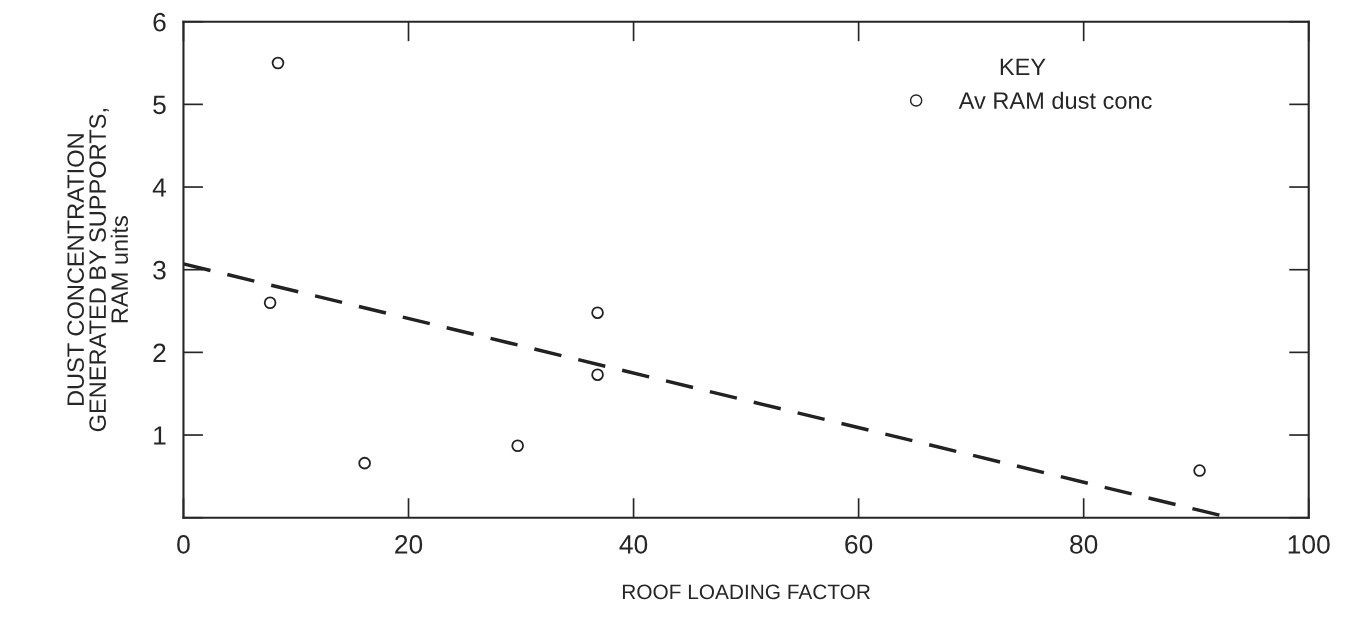 The height and width of the screenshot is (620, 1359). What do you see at coordinates (746, 592) in the screenshot?
I see `x-axis-title: ROOF LOADING FACTOR` at bounding box center [746, 592].